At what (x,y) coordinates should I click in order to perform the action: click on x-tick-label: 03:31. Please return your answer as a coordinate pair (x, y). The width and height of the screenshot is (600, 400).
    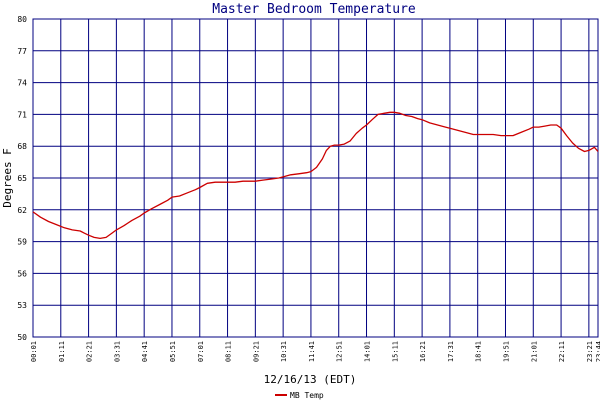
    Looking at the image, I should click on (117, 351).